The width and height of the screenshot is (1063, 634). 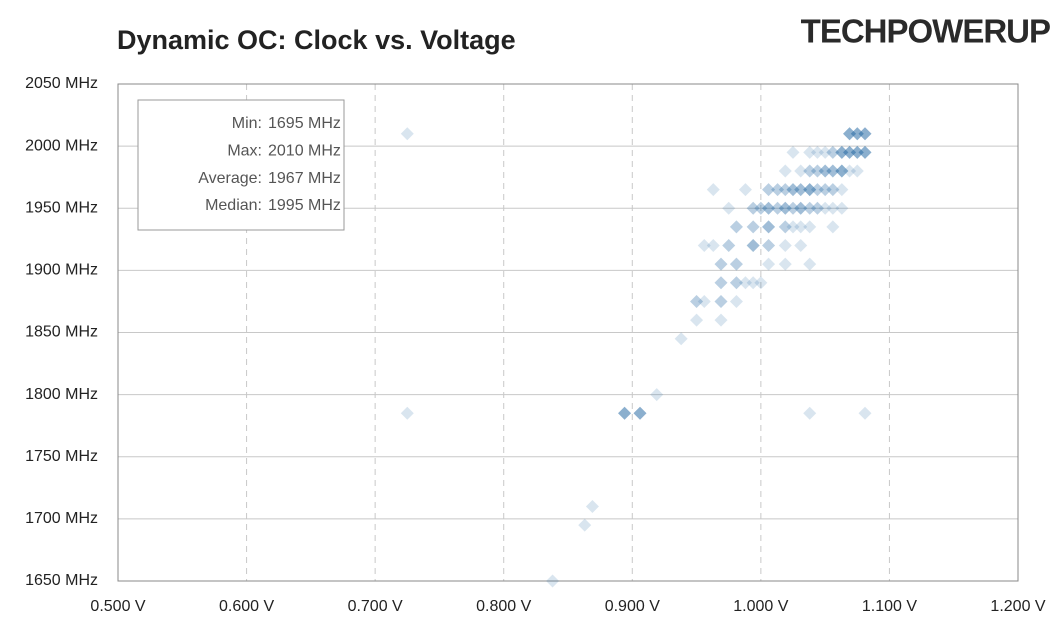 I want to click on x-tick-label: 0.600 V, so click(x=246, y=606).